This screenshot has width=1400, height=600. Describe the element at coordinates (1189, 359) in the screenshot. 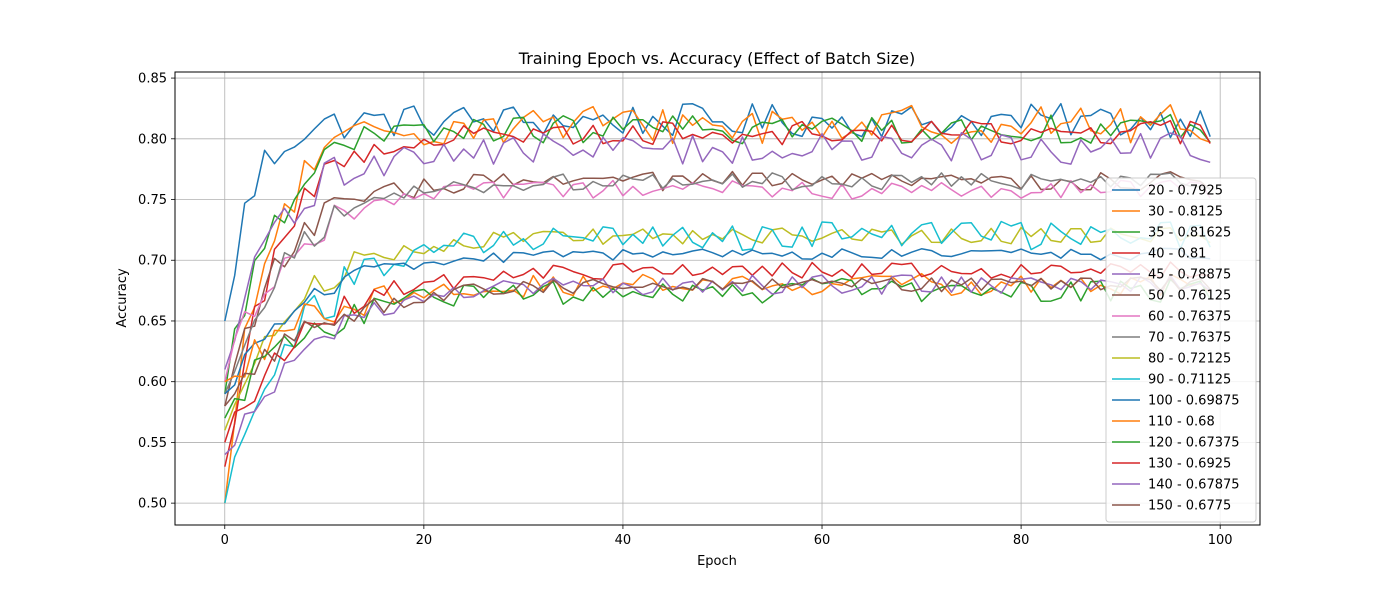

I see `legend-label: 80 - 0.72125` at that location.